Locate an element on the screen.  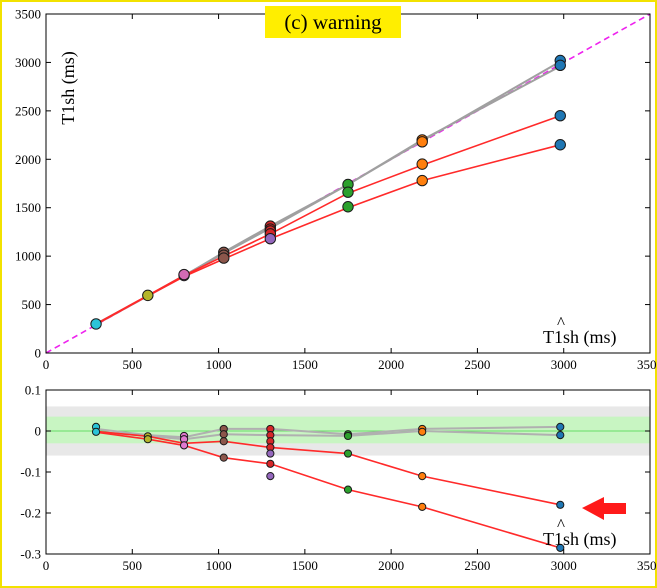
top-y-tick-label: 500 is located at coordinates (32, 304).